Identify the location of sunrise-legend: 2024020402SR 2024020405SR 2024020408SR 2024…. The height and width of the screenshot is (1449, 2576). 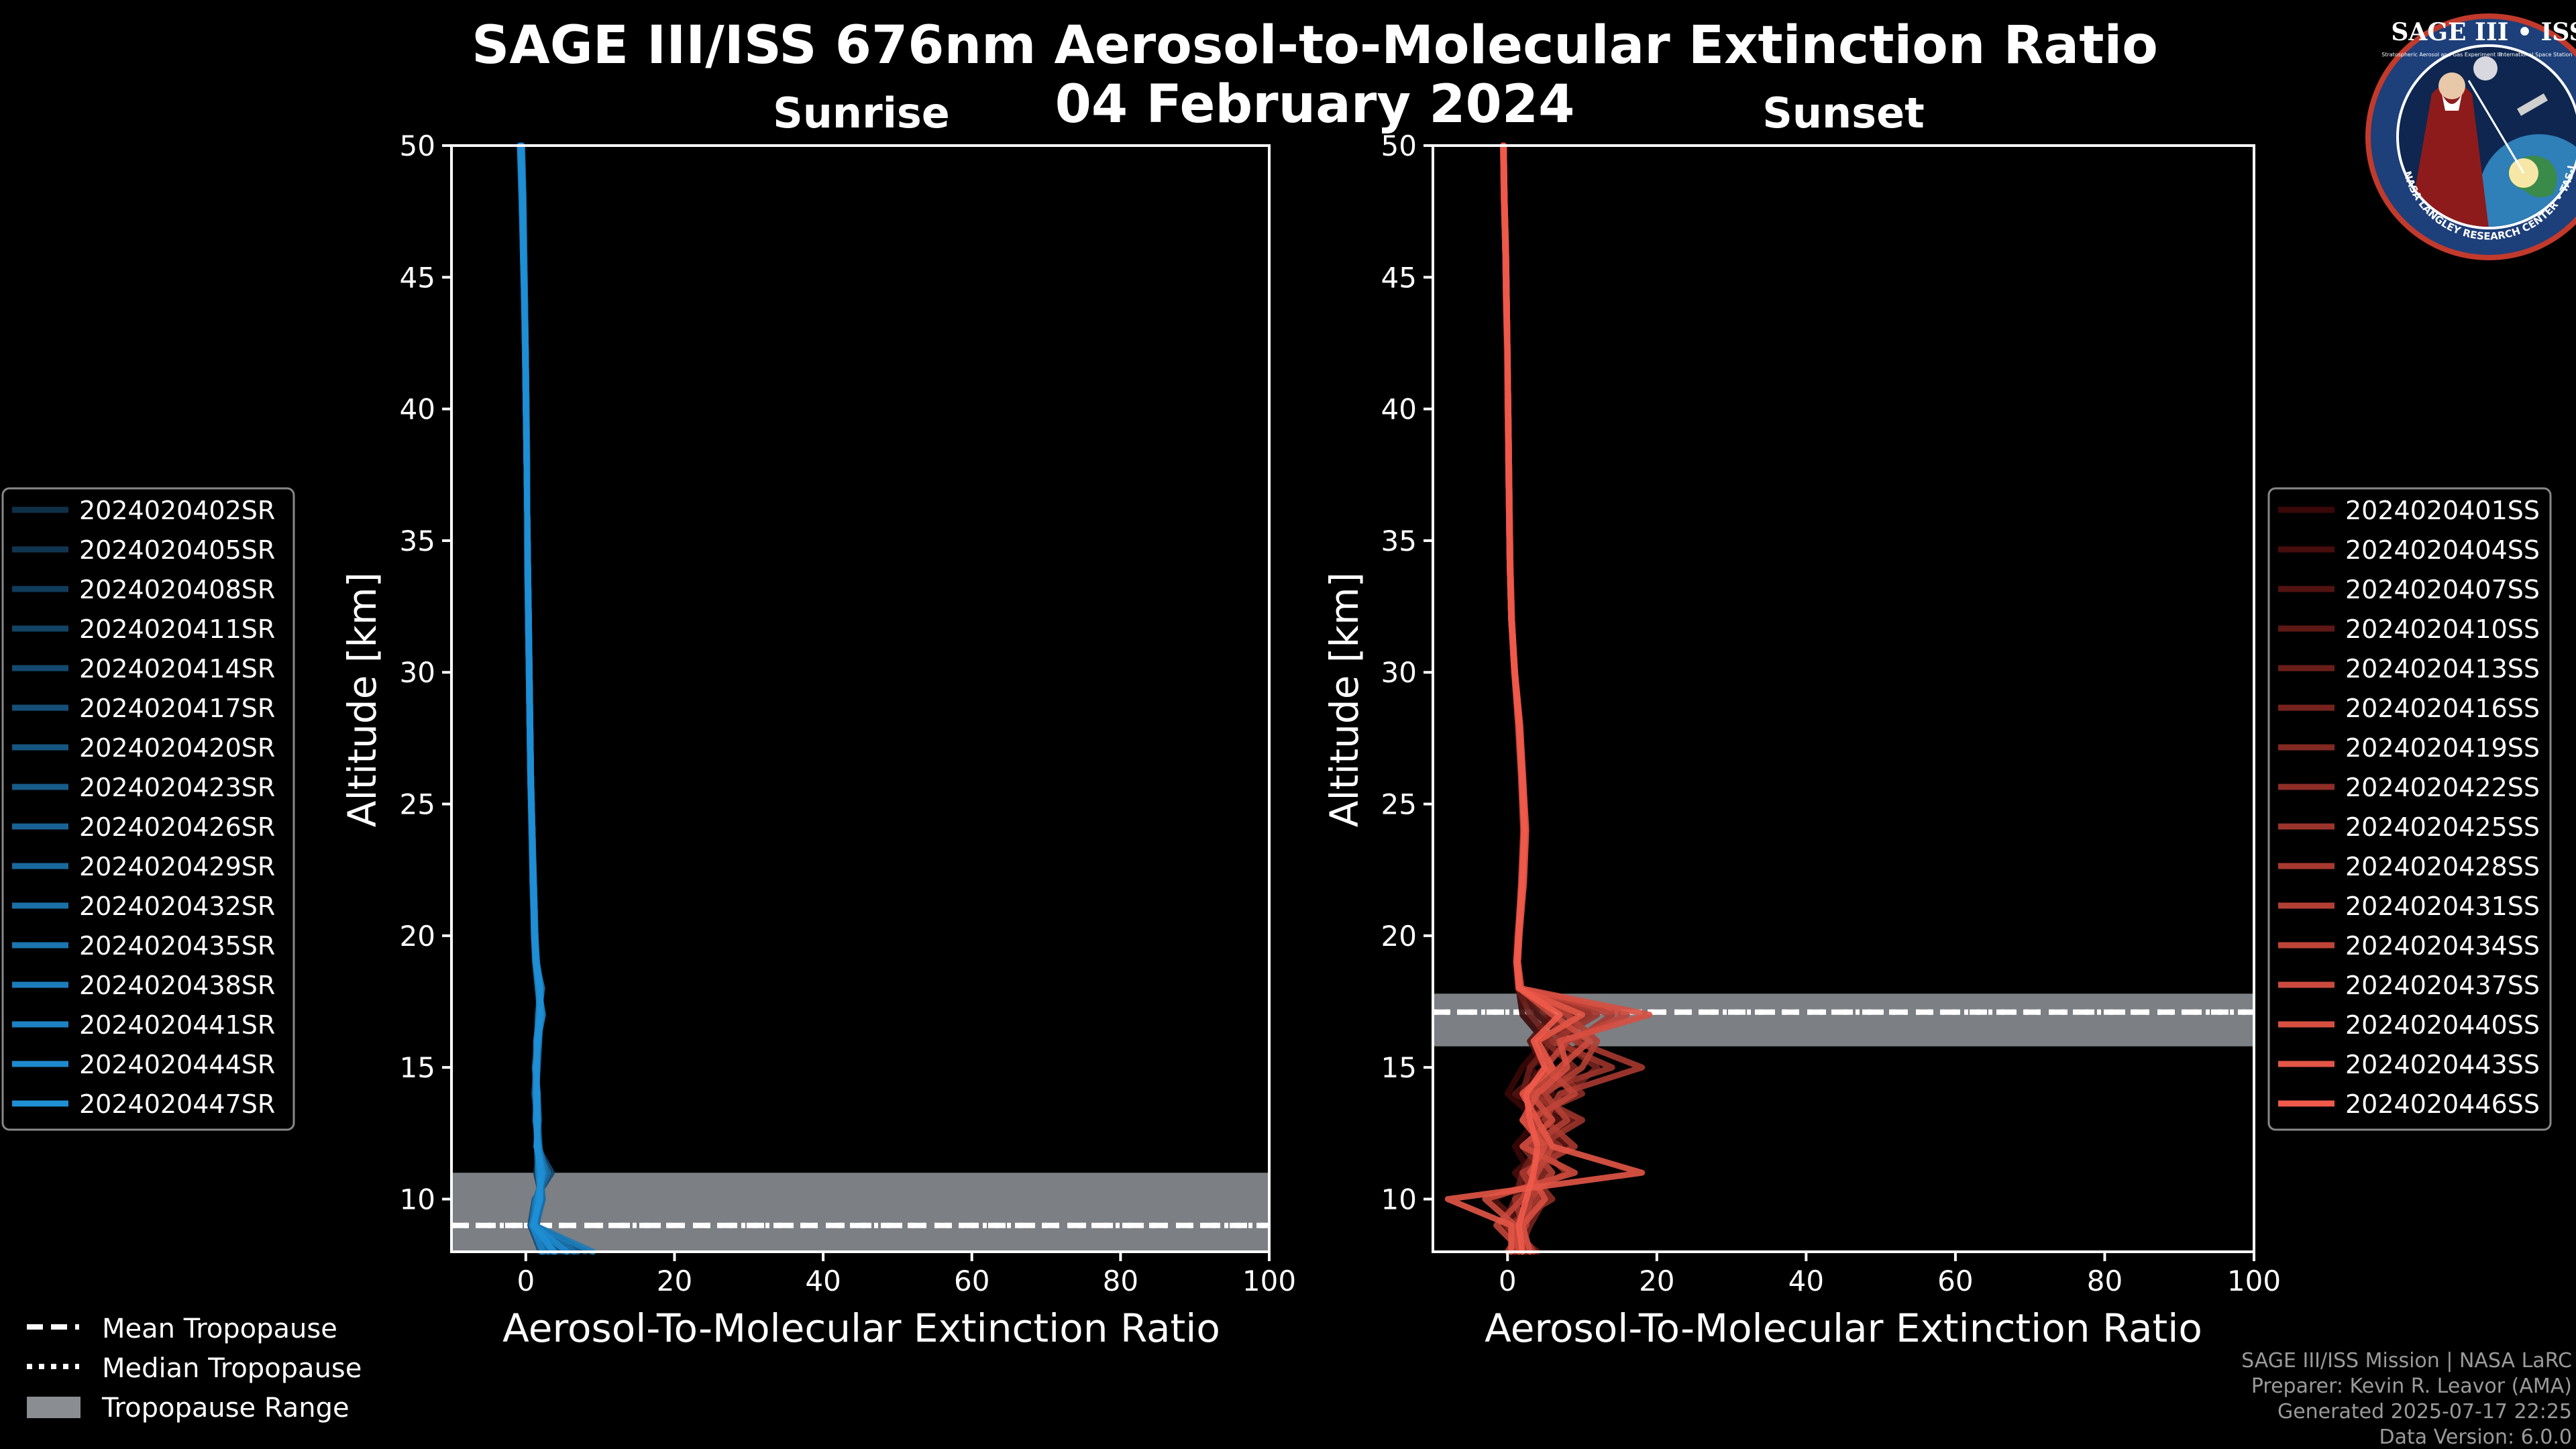
(148, 809).